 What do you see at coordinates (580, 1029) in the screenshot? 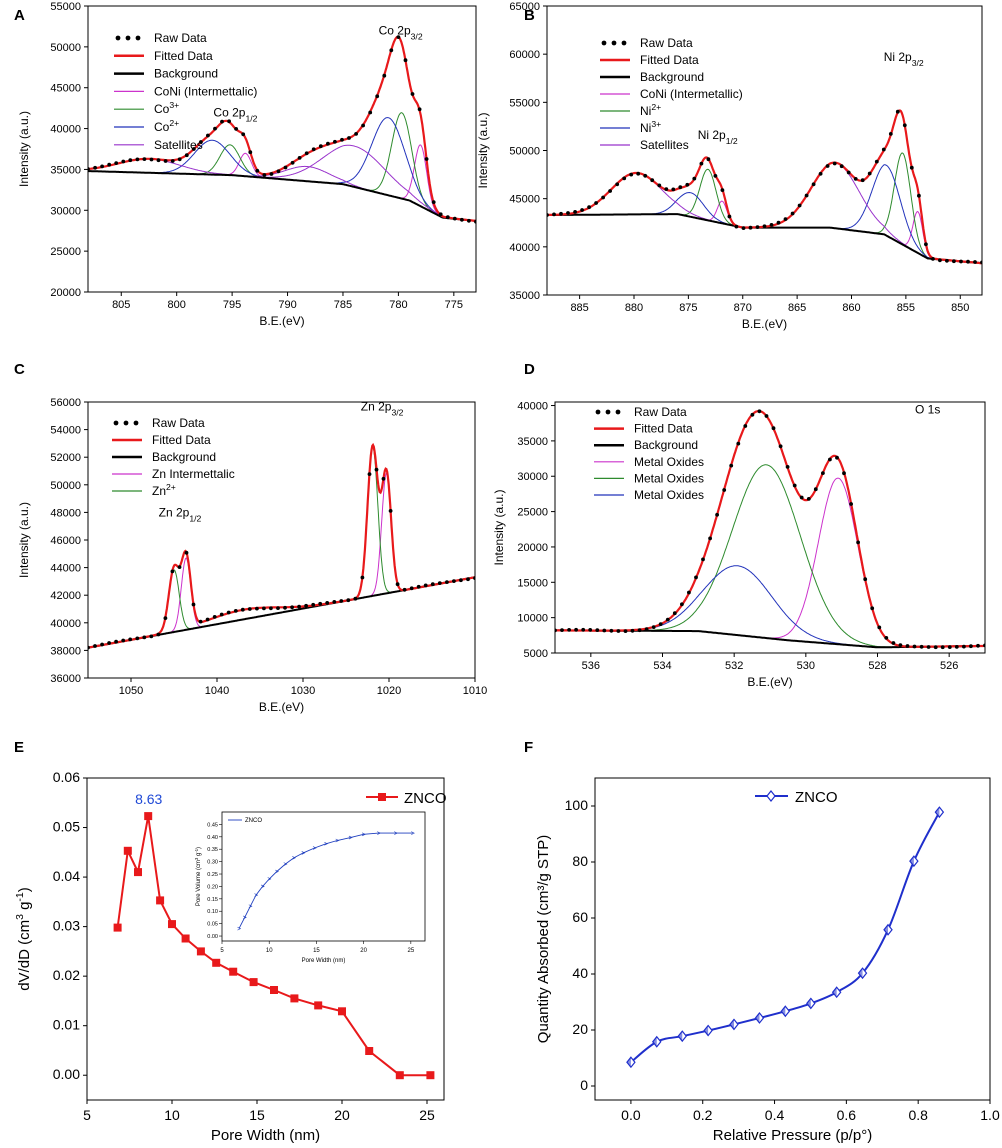
I see `y-tick-label: 20` at bounding box center [580, 1029].